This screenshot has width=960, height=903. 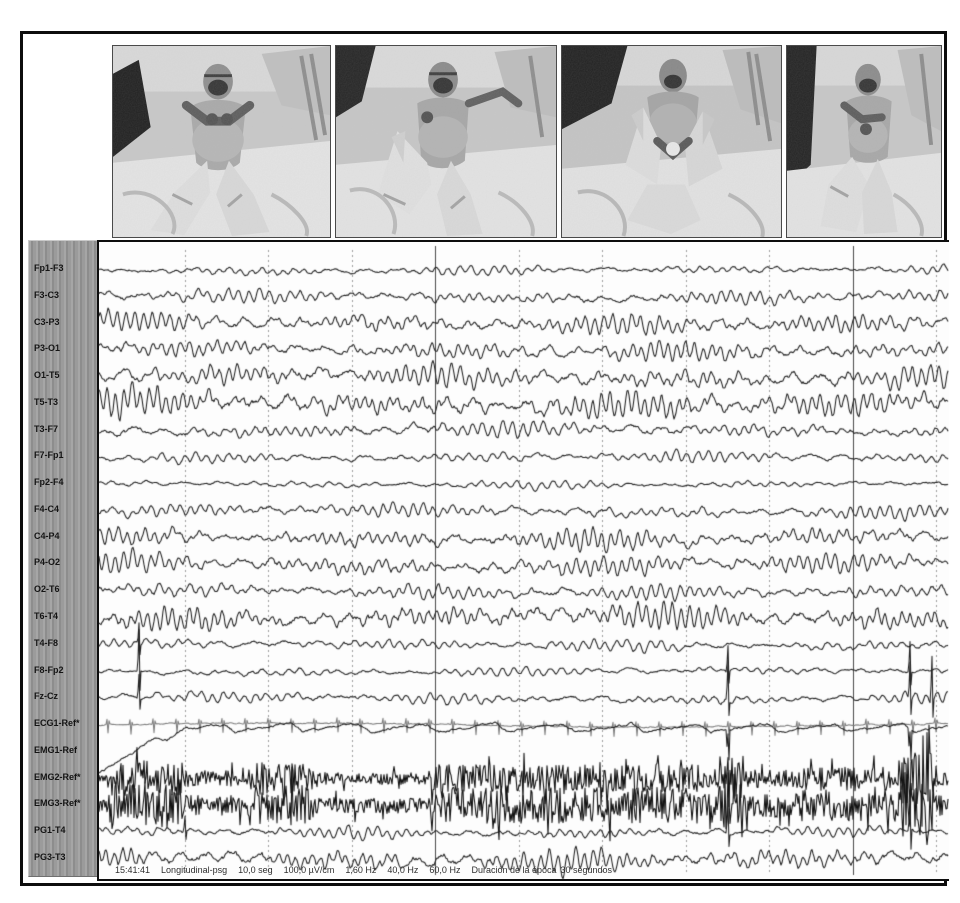 I want to click on channel-label-pg1-t4: PG1-T4, so click(x=50, y=830).